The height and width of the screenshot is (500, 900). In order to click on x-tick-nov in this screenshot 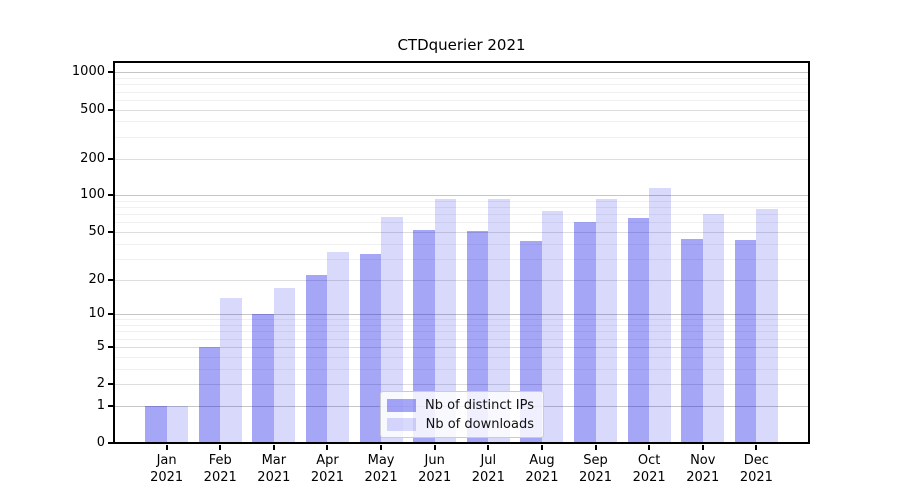, I will do `click(702, 447)`.